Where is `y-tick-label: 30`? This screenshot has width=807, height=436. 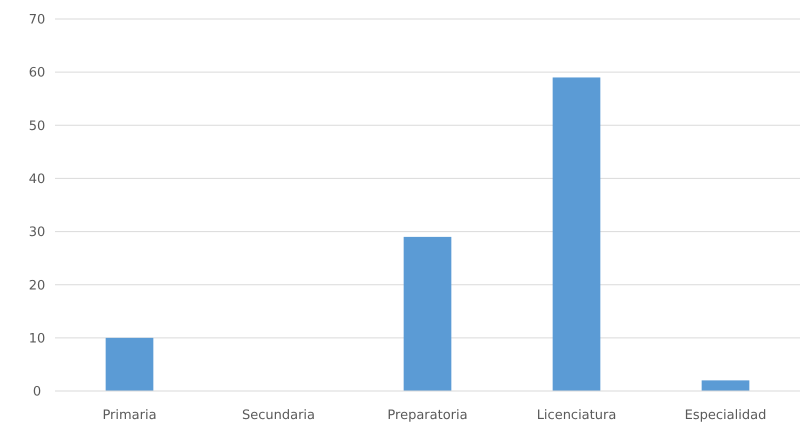
y-tick-label: 30 is located at coordinates (37, 232).